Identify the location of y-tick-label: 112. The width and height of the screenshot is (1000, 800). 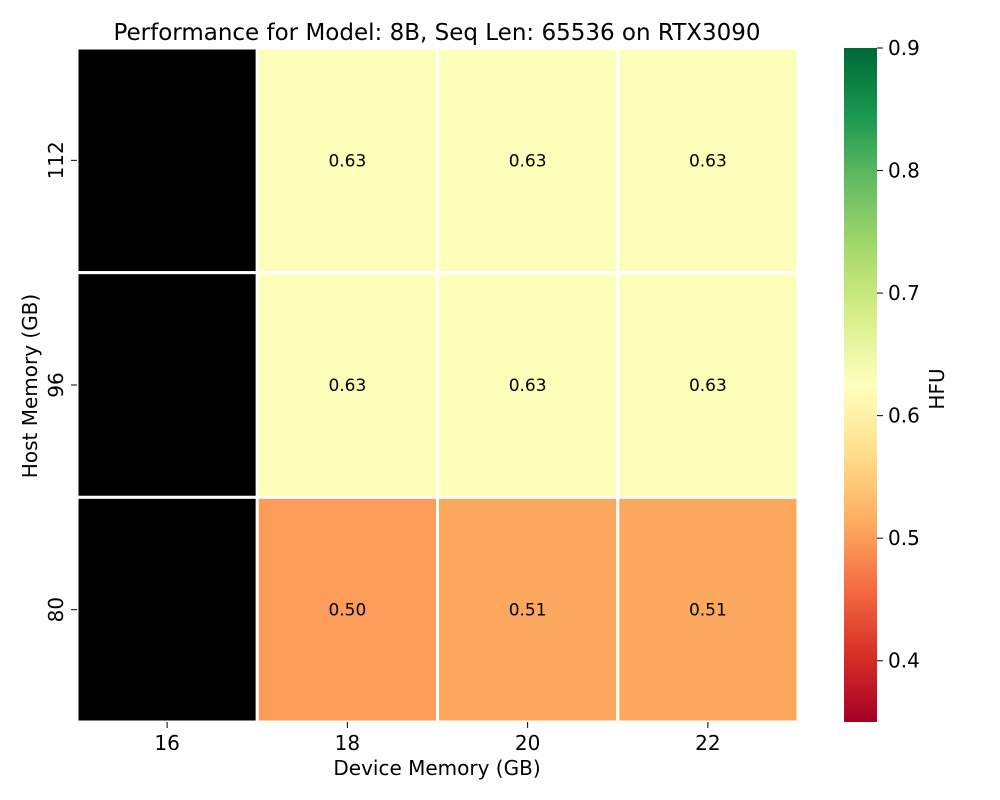
(56, 160).